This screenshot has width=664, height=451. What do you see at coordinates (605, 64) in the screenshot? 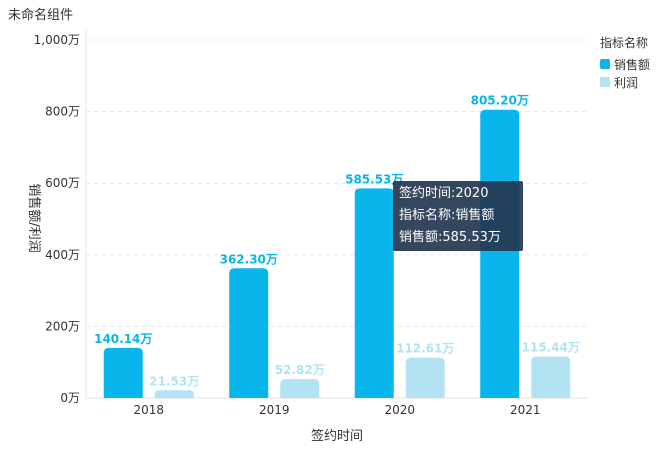
I see `legend-swatch-sales` at bounding box center [605, 64].